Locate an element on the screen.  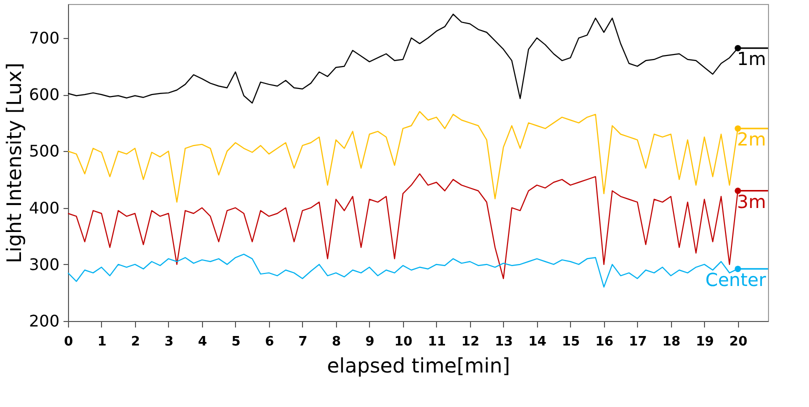
x-tick-label: 6 is located at coordinates (269, 342).